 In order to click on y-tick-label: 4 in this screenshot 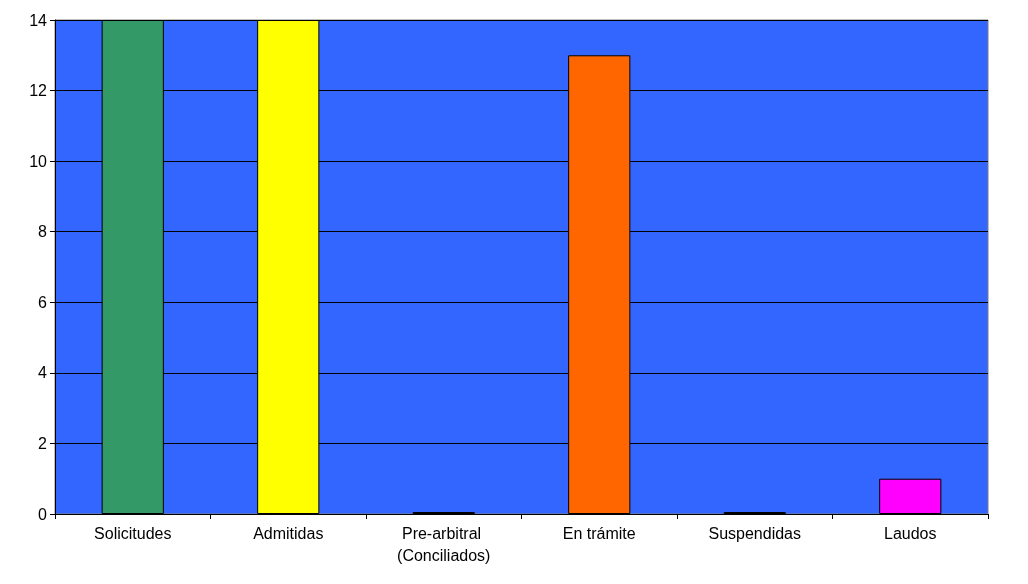, I will do `click(43, 373)`.